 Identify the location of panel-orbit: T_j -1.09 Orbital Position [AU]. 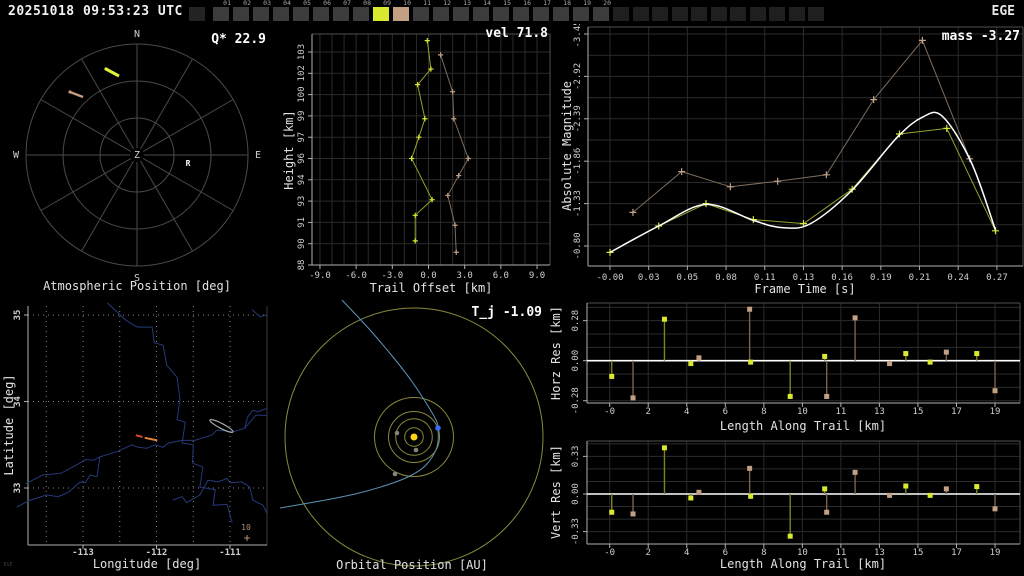
(412, 438).